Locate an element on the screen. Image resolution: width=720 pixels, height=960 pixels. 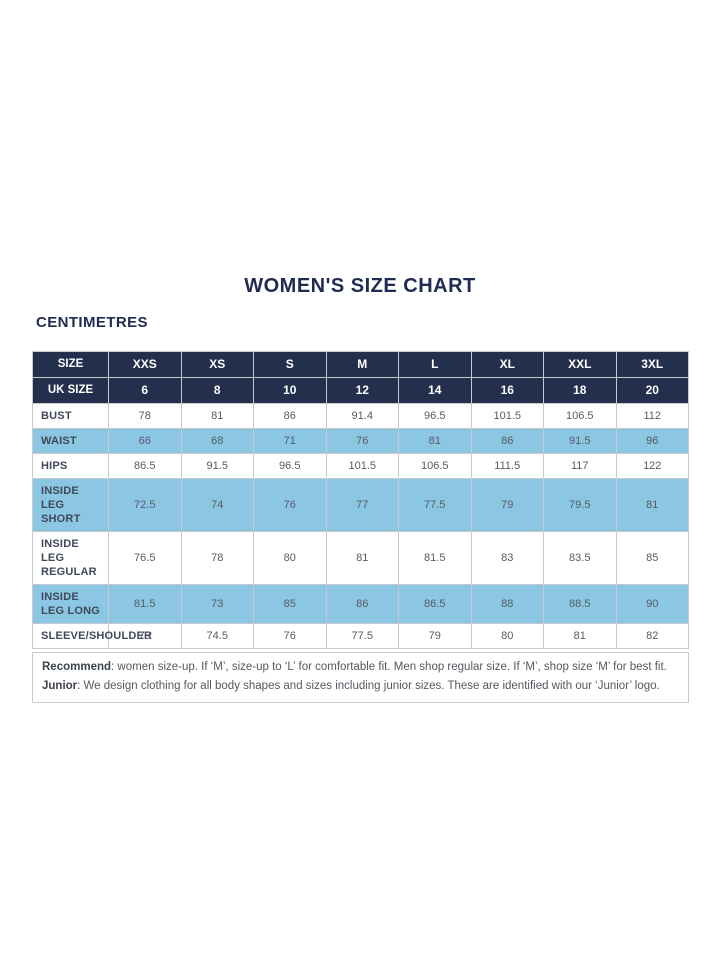
value-cell: 91.4 is located at coordinates (362, 416).